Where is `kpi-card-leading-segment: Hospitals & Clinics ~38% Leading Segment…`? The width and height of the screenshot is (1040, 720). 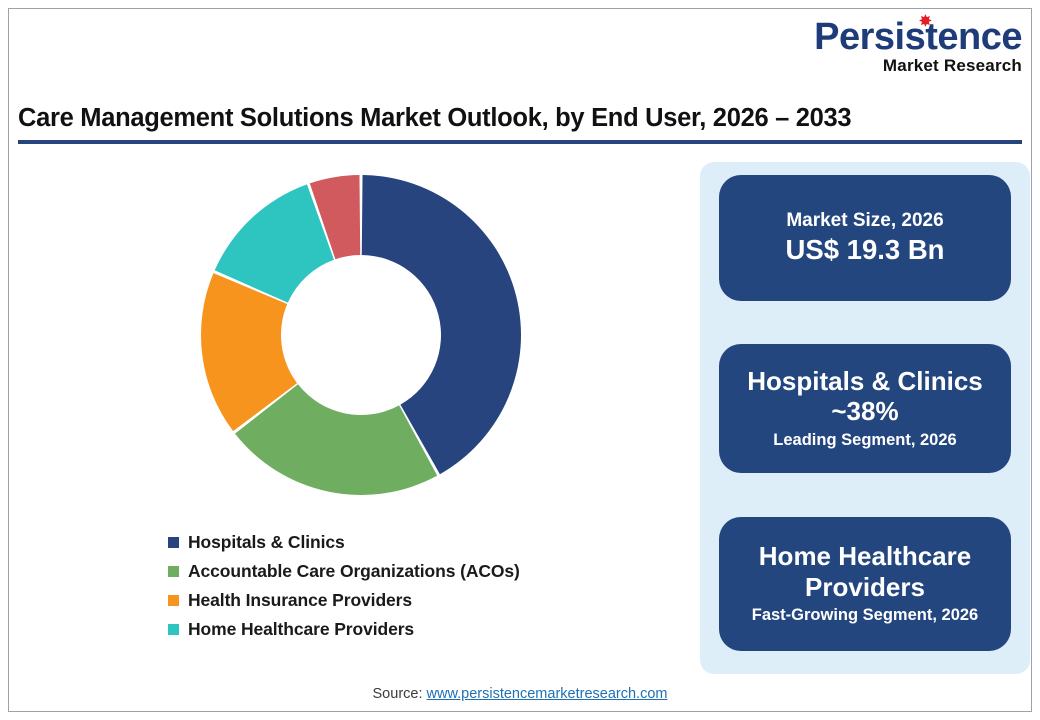
kpi-card-leading-segment: Hospitals & Clinics ~38% Leading Segment… is located at coordinates (865, 408).